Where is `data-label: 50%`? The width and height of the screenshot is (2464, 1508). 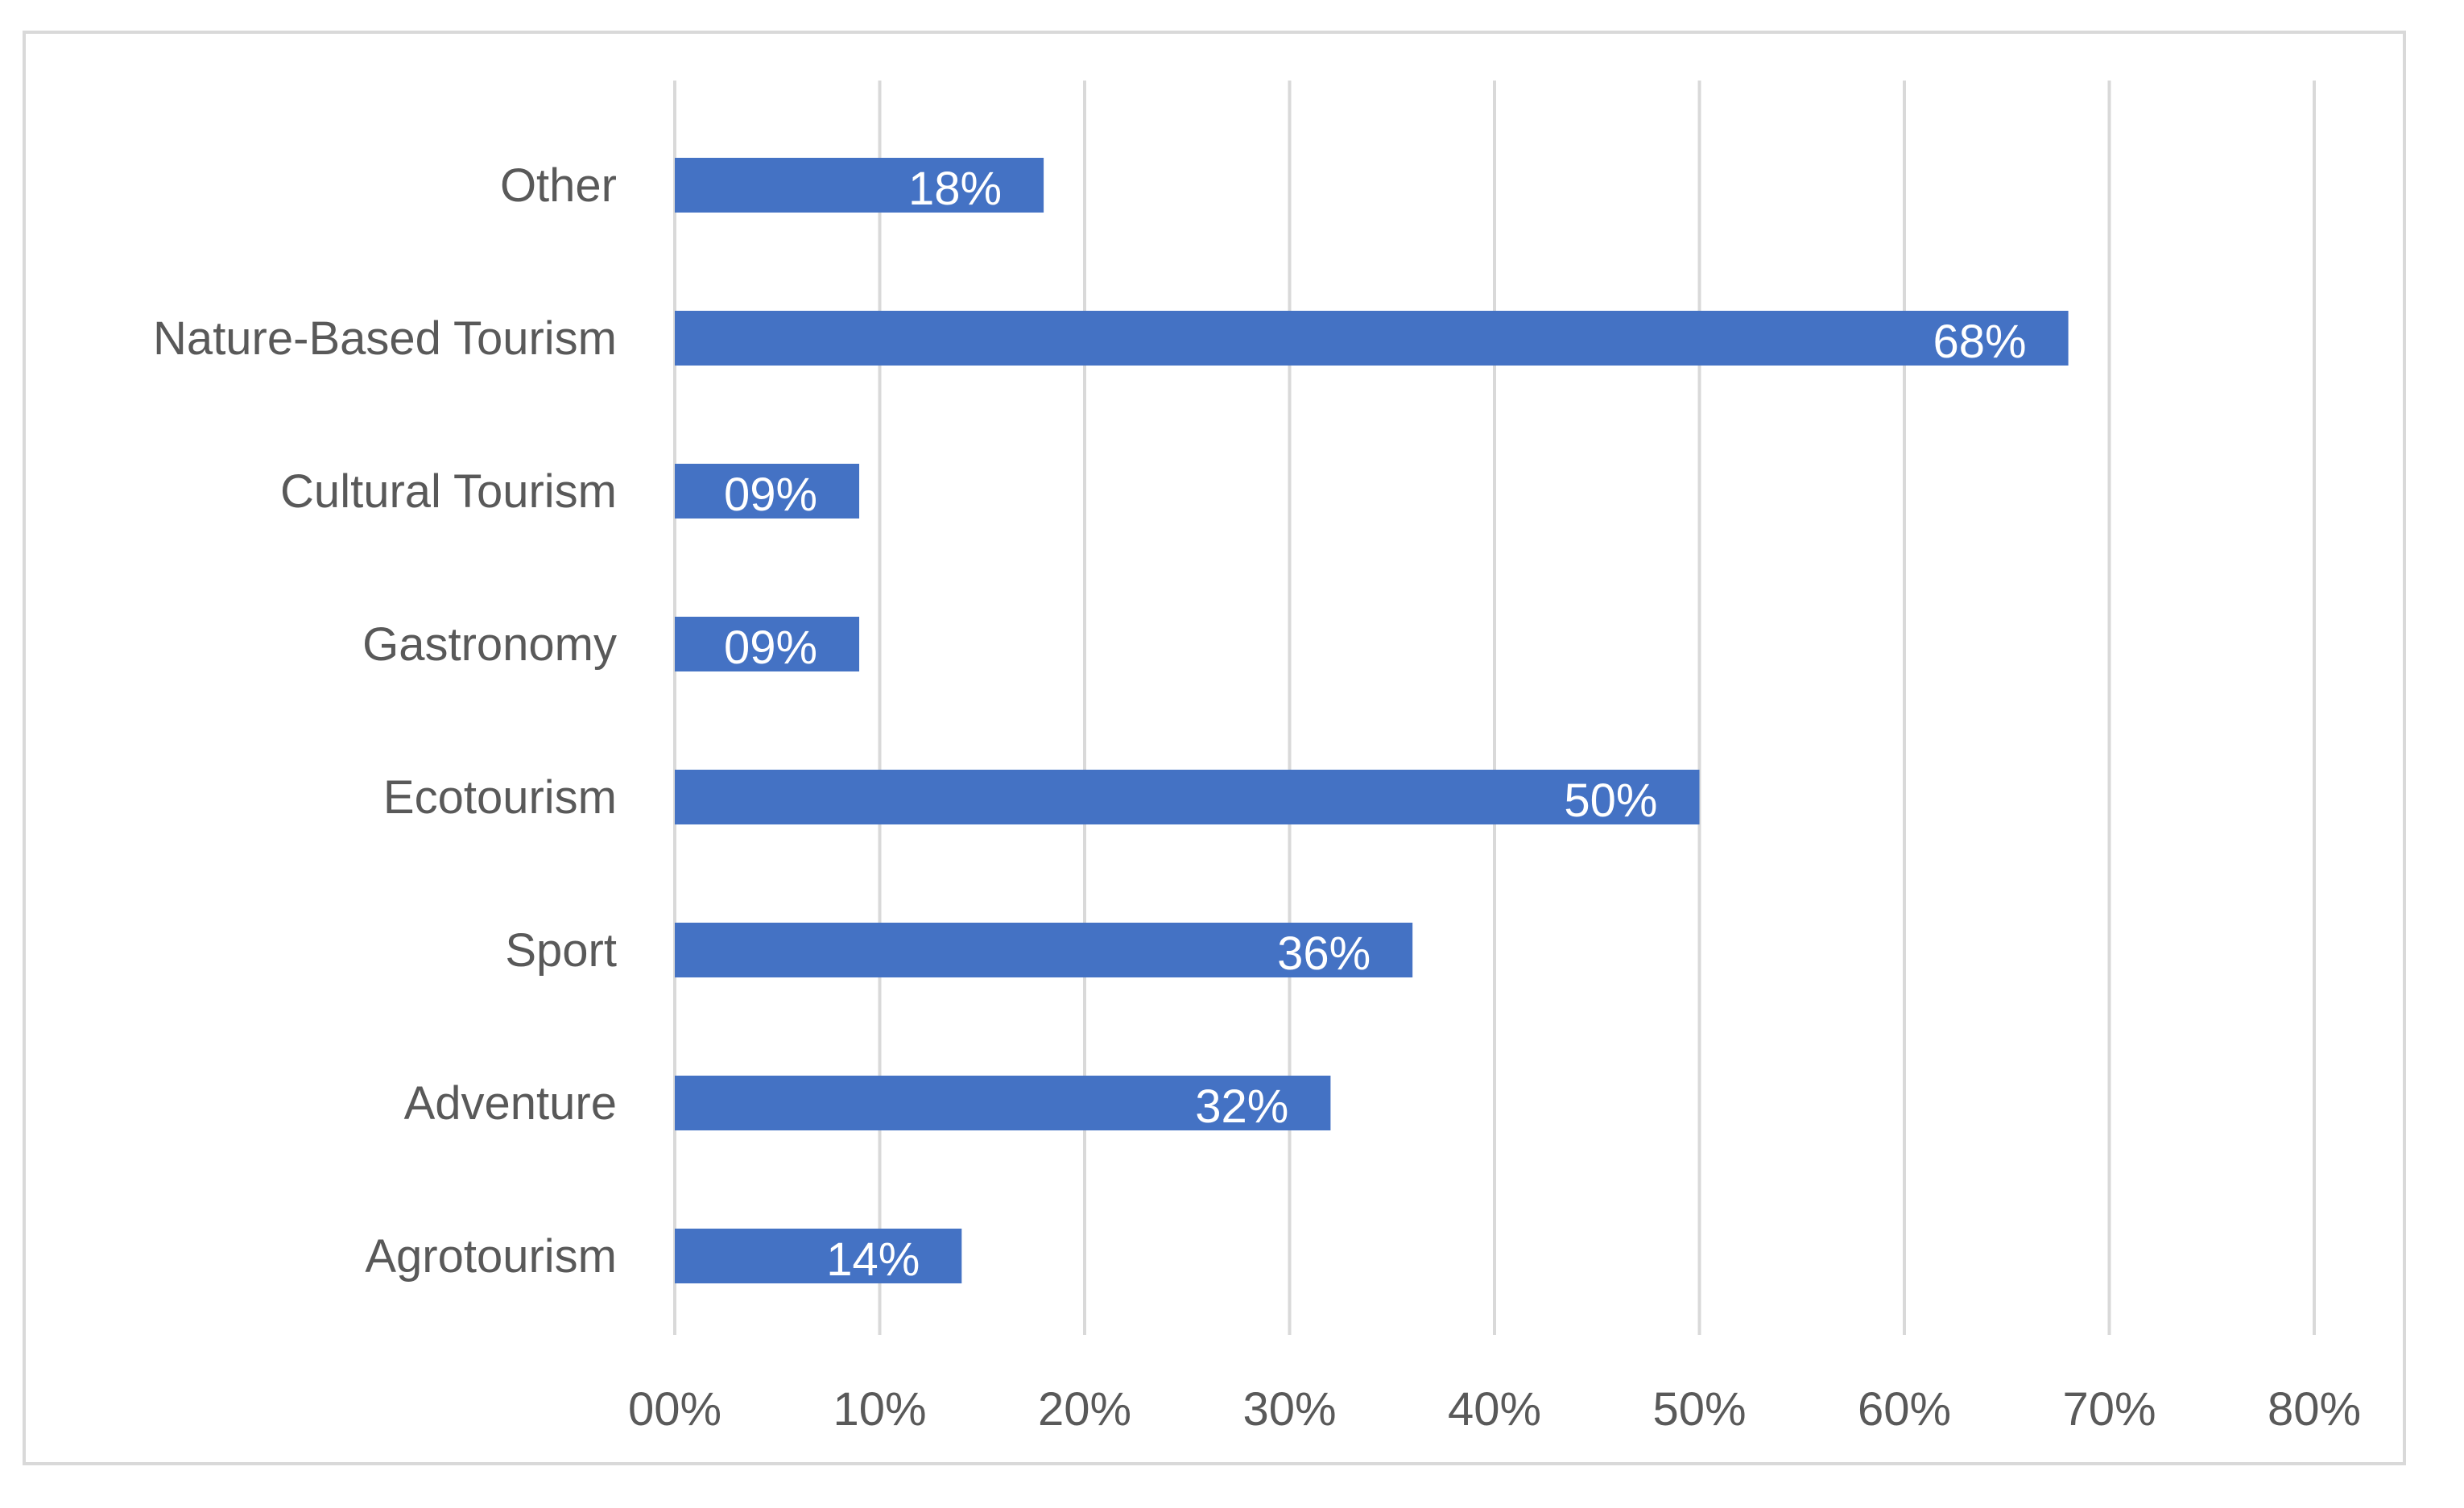
data-label: 50% is located at coordinates (1610, 801).